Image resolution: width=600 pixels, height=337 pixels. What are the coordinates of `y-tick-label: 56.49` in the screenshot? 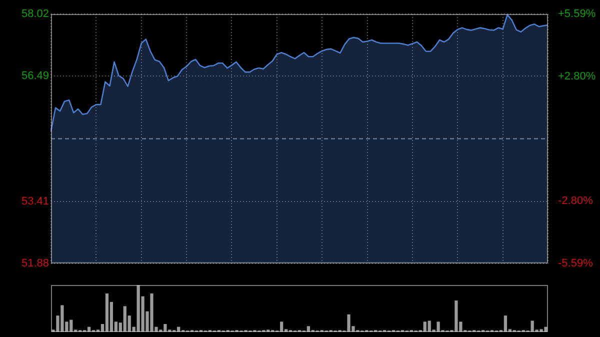 It's located at (35, 76).